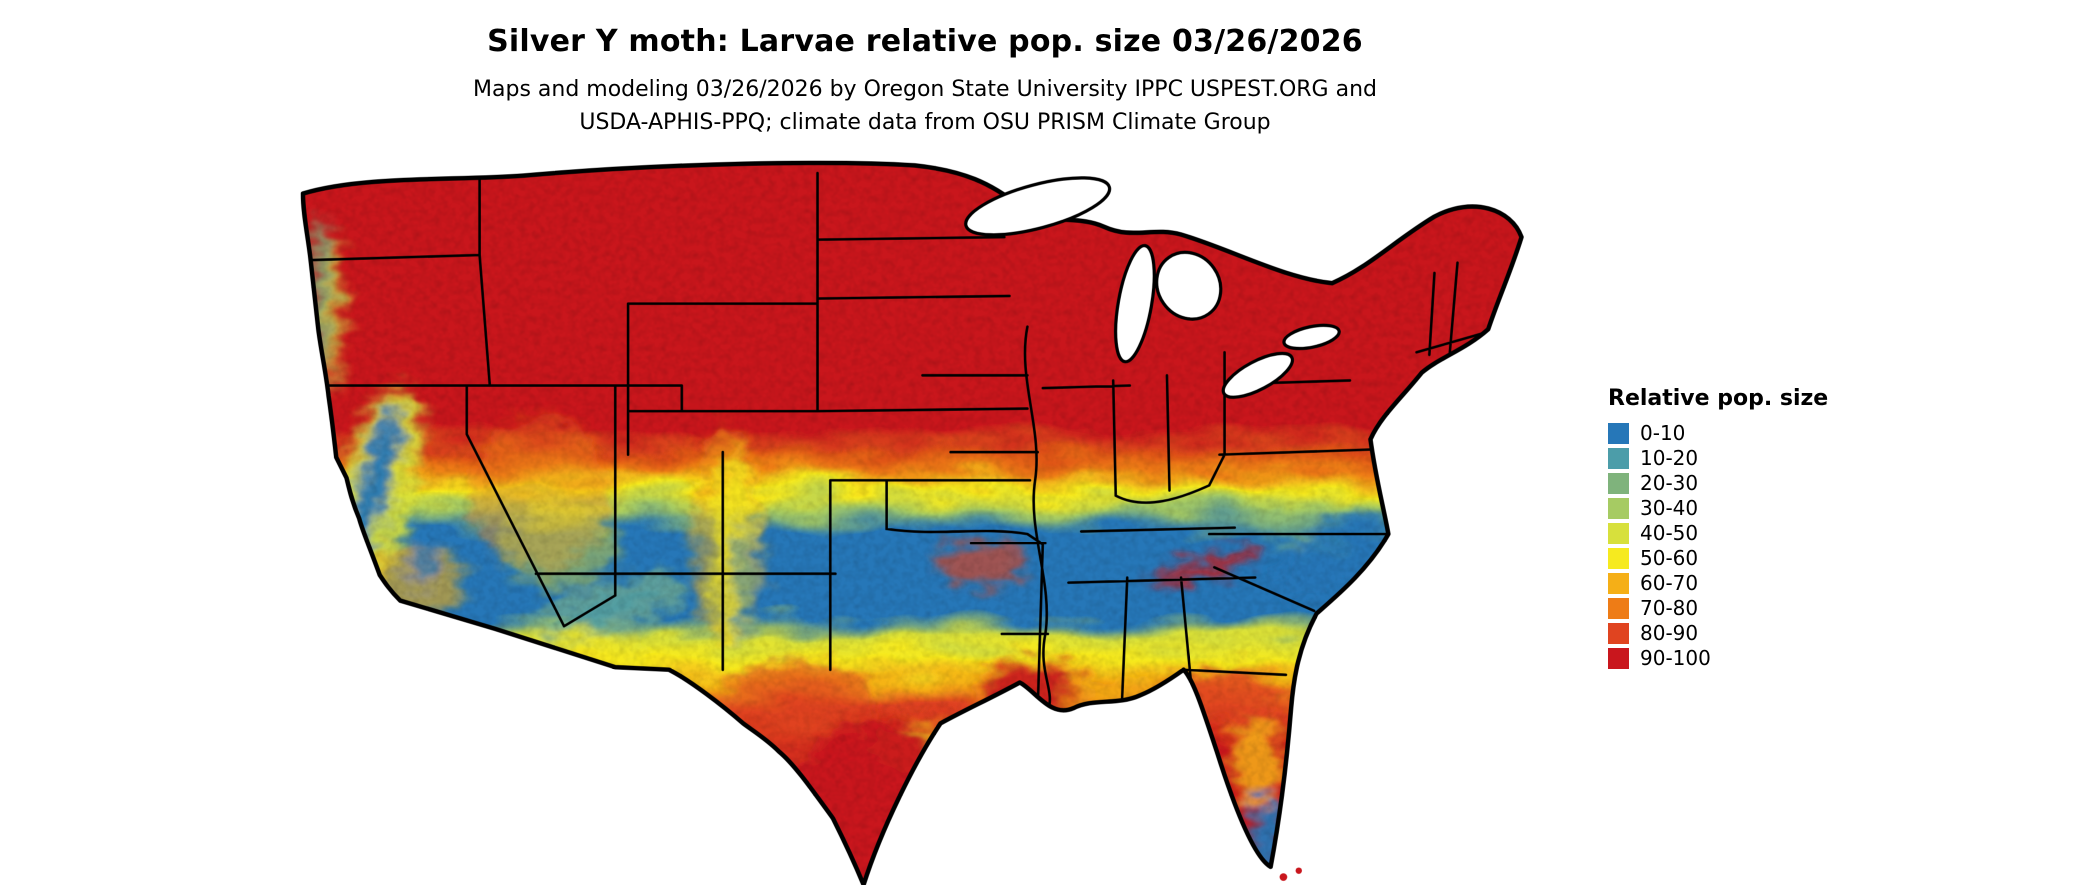 The height and width of the screenshot is (892, 2100). I want to click on legend-label: 60-70, so click(1669, 583).